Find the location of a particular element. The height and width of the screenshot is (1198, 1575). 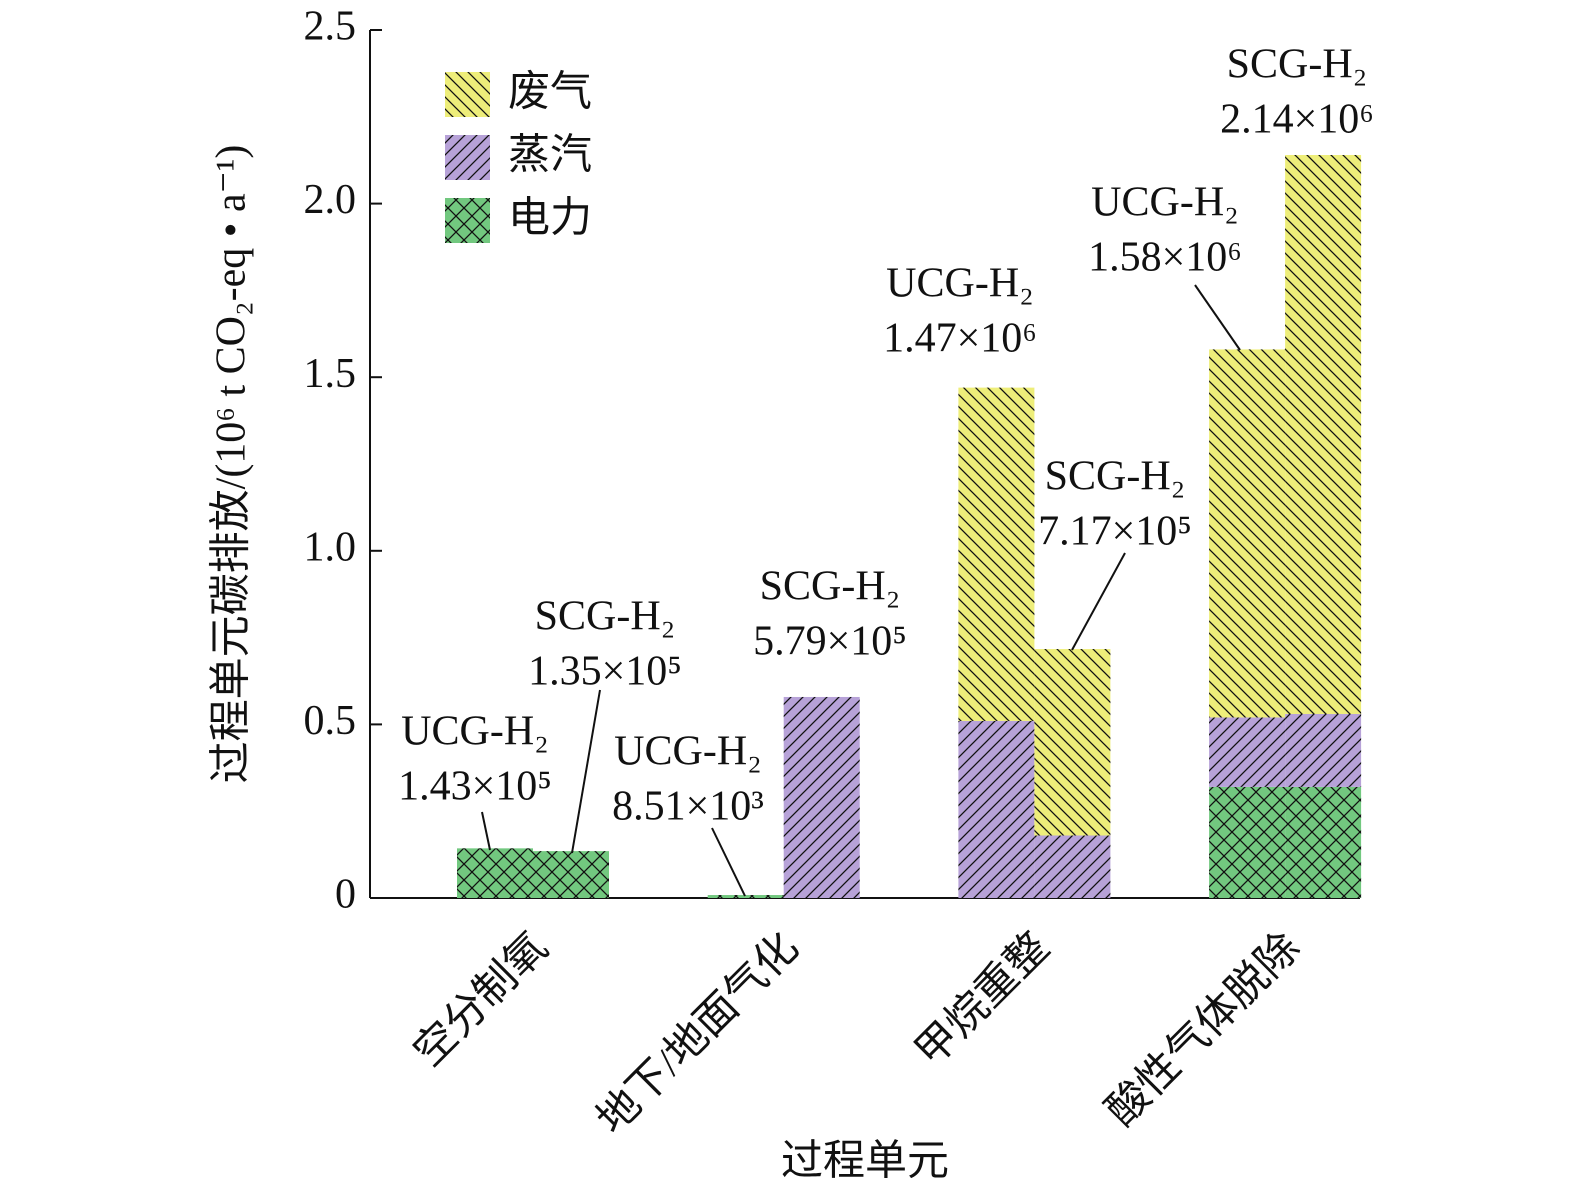

x-tick-label: 空分制氧 is located at coordinates (481, 1000).